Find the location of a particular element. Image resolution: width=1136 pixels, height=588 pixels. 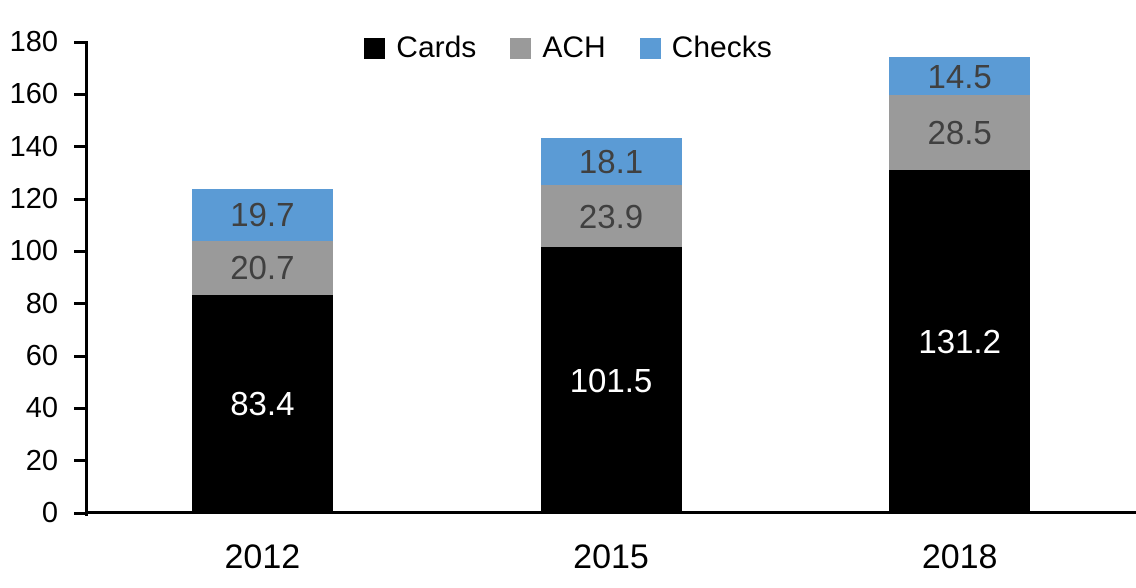

legend-label-checks: Checks is located at coordinates (721, 47).